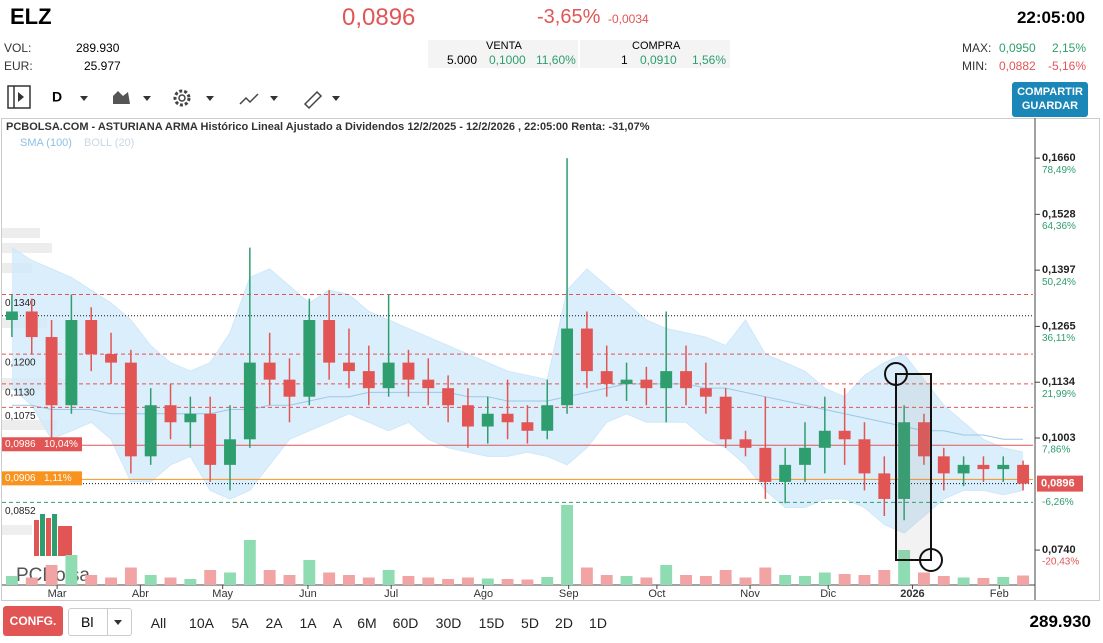 The image size is (1103, 643). Describe the element at coordinates (98, 48) in the screenshot. I see `vol: 289.930` at that location.